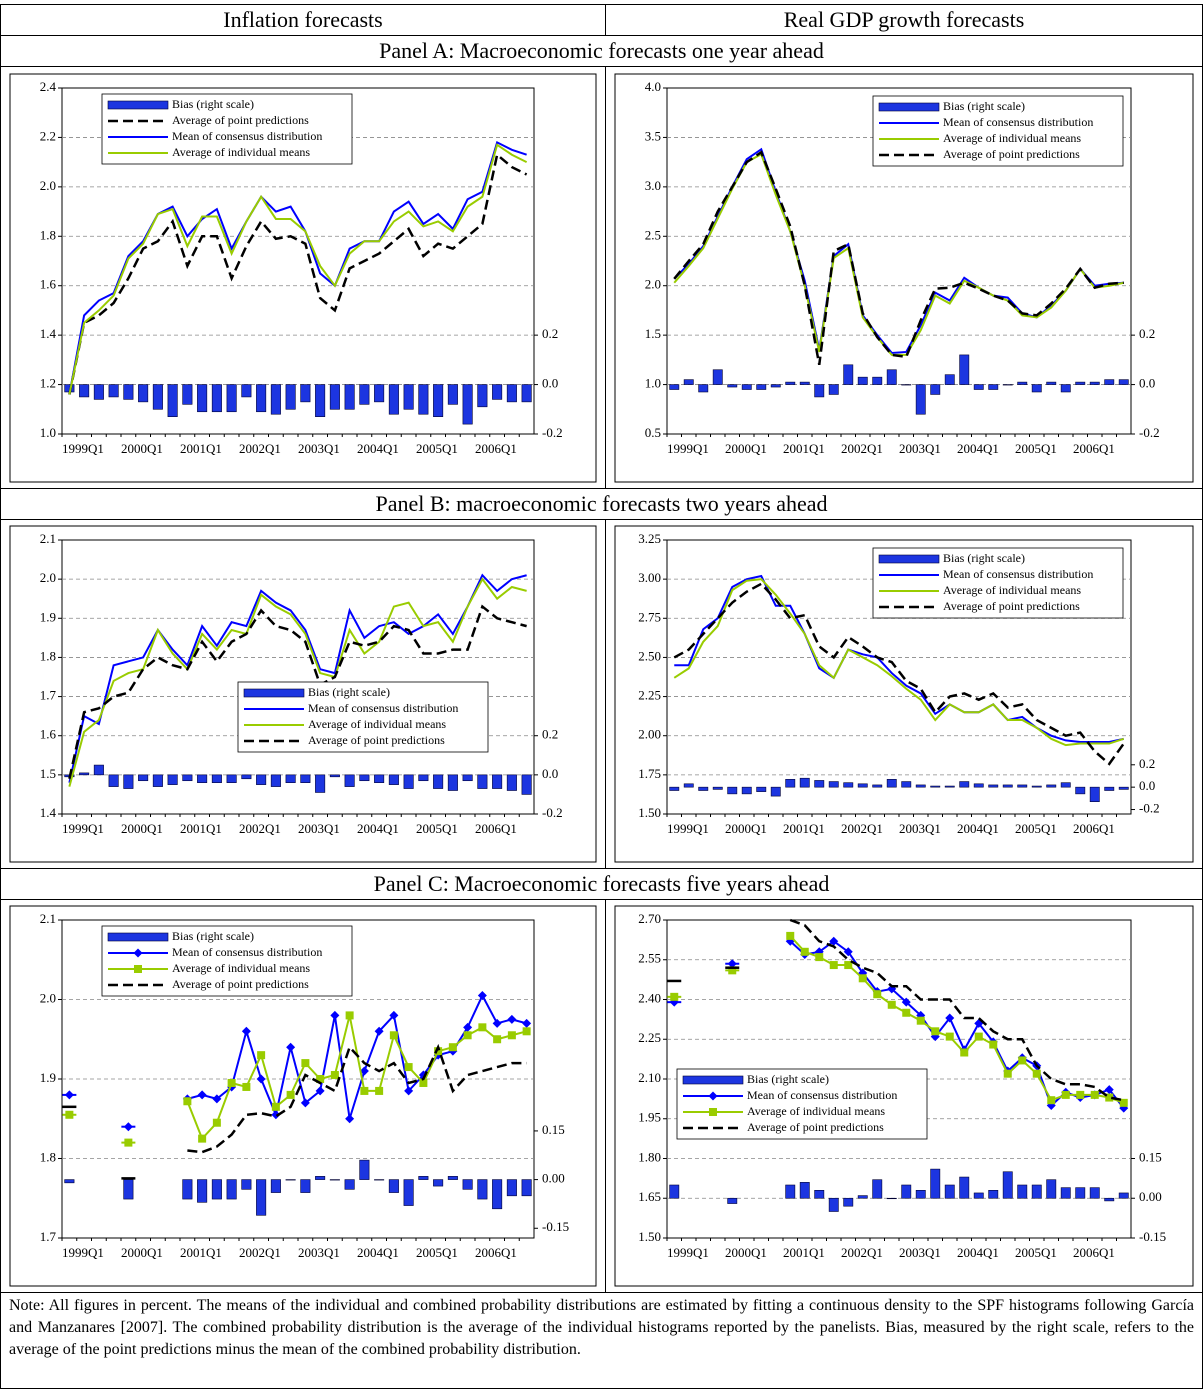  I want to click on y-tick-label: 1.50, so click(649, 812).